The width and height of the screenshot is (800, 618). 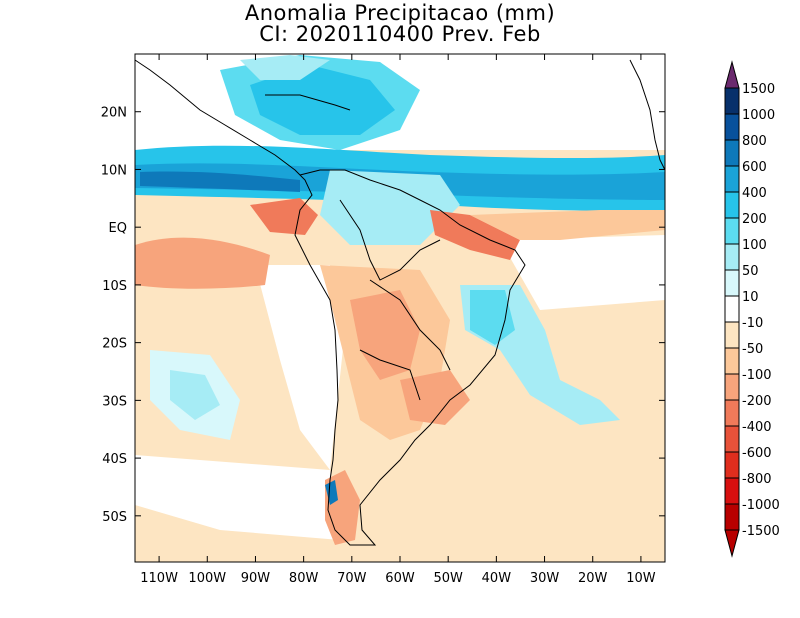 I want to click on lon-tick-label: 100W, so click(x=207, y=578).